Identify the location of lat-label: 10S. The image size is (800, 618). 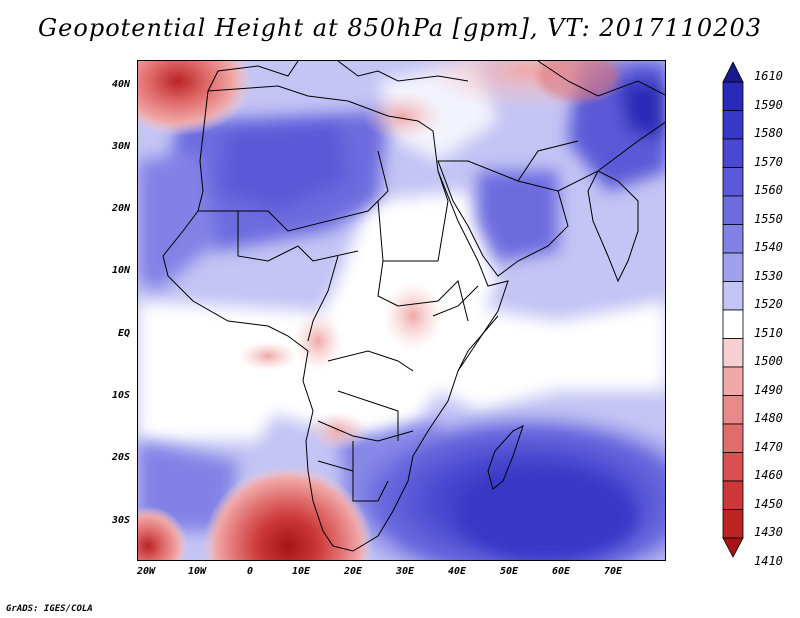
(120, 395).